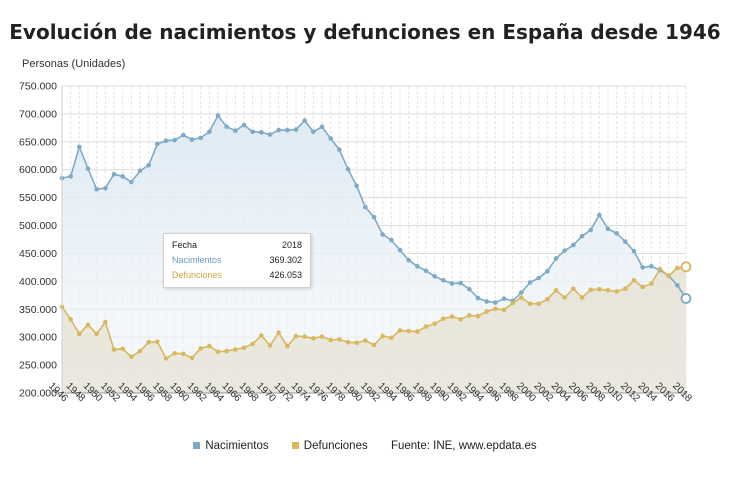 Image resolution: width=730 pixels, height=500 pixels. Describe the element at coordinates (270, 134) in the screenshot. I see `point-nacimientos-1970` at that location.